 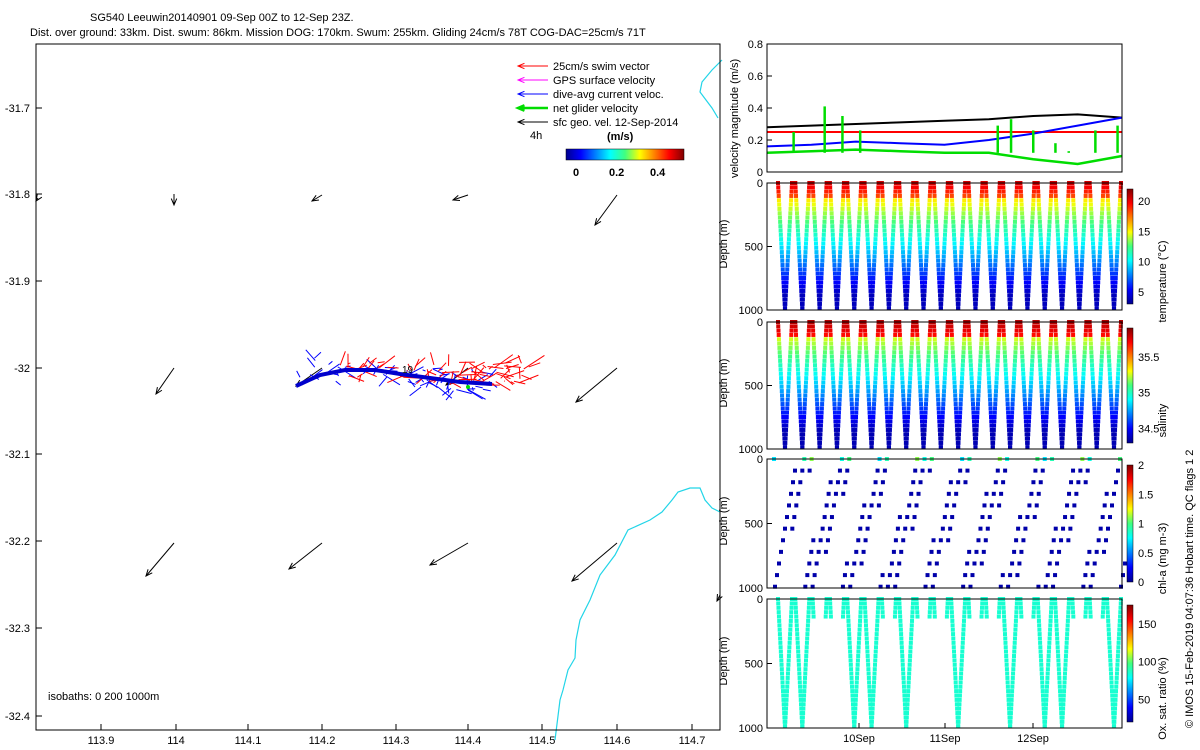 I want to click on colorbar-tick-label: 34.5, so click(x=1148, y=430).